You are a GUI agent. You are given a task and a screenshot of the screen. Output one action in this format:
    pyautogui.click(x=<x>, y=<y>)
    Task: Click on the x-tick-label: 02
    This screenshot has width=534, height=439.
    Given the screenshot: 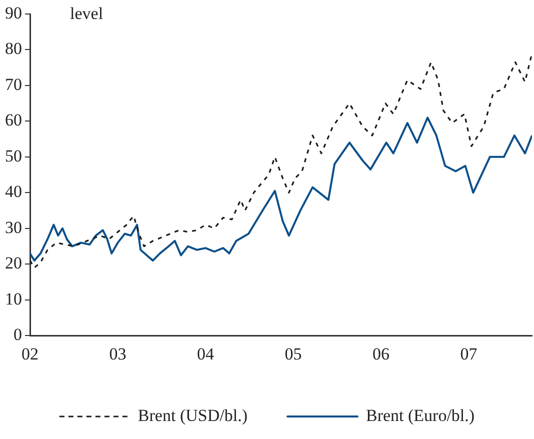 What is the action you would take?
    pyautogui.click(x=30, y=354)
    